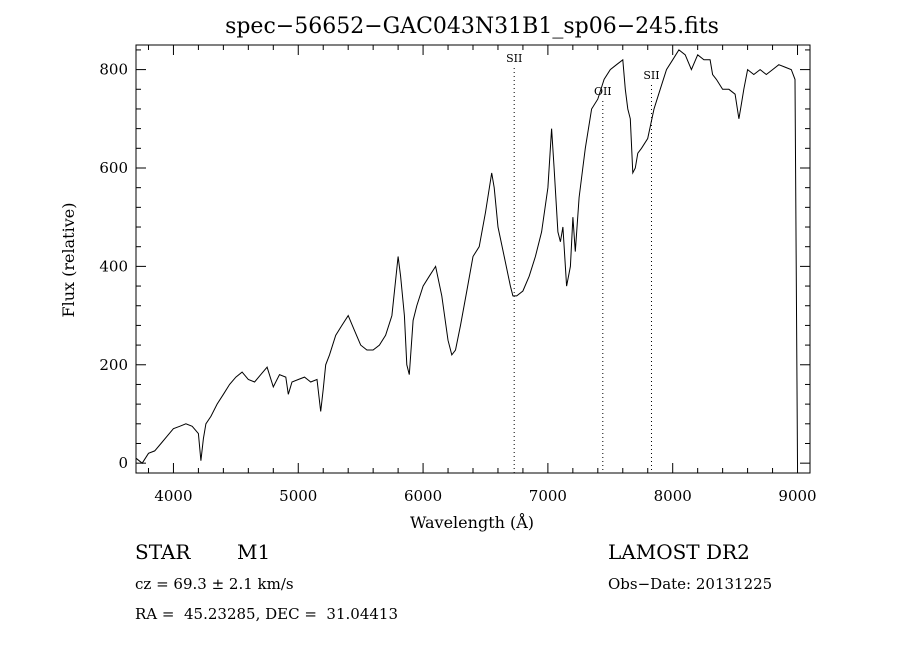  What do you see at coordinates (113, 266) in the screenshot?
I see `y-tick-label: 400` at bounding box center [113, 266].